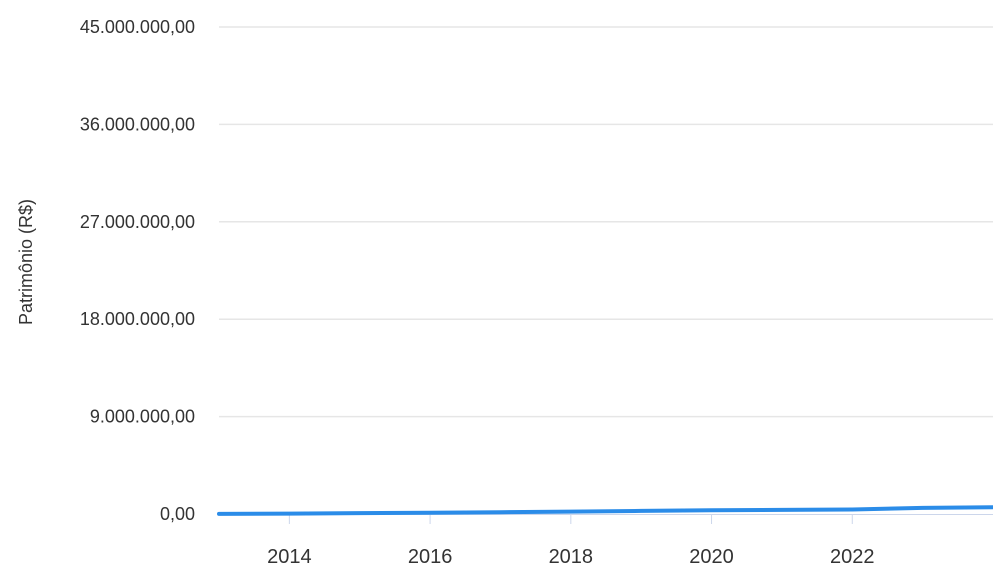 This screenshot has height=566, width=993. What do you see at coordinates (137, 222) in the screenshot?
I see `y-tick-label: 27.000.000,00` at bounding box center [137, 222].